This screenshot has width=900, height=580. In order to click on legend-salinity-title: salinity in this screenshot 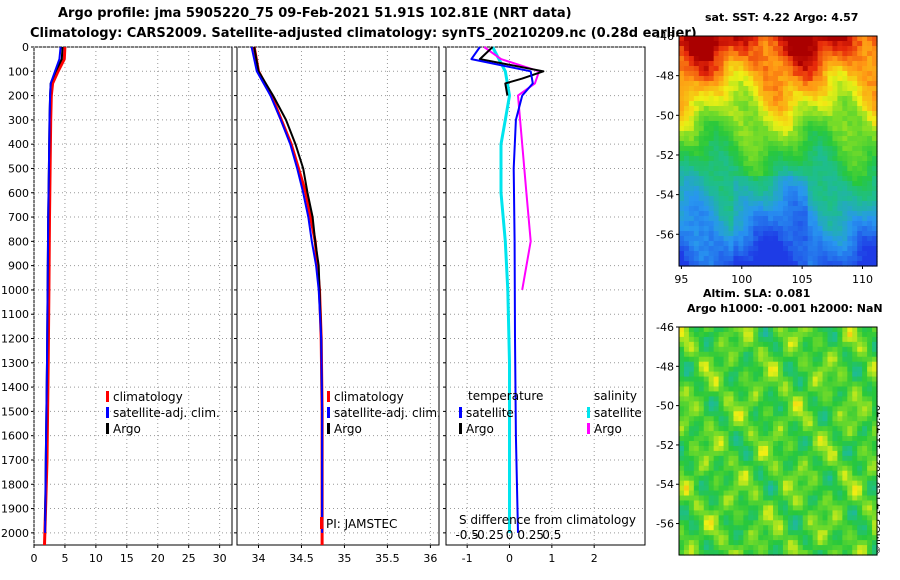, I will do `click(615, 396)`.